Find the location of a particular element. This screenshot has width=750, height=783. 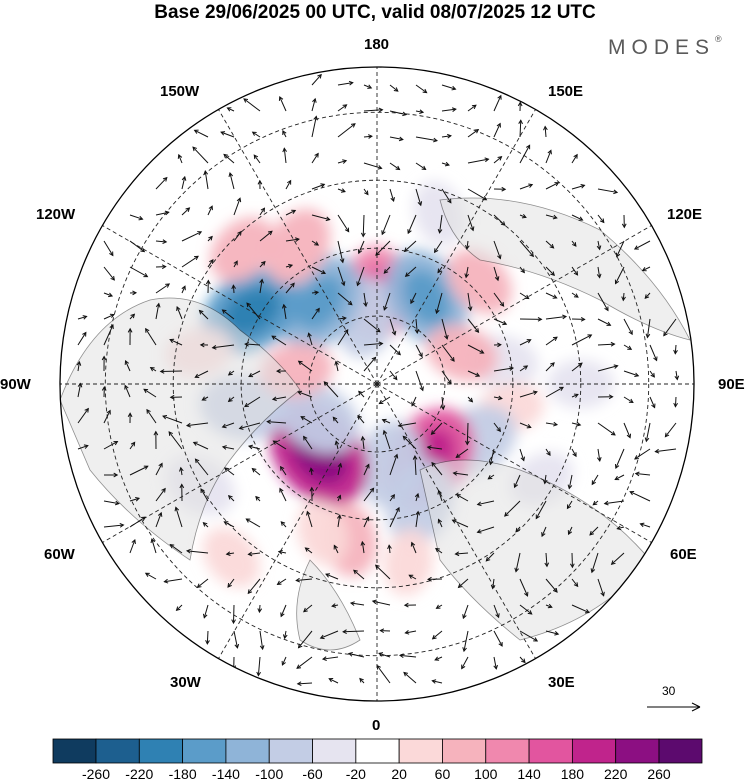

meridian-line is located at coordinates (298, 247).